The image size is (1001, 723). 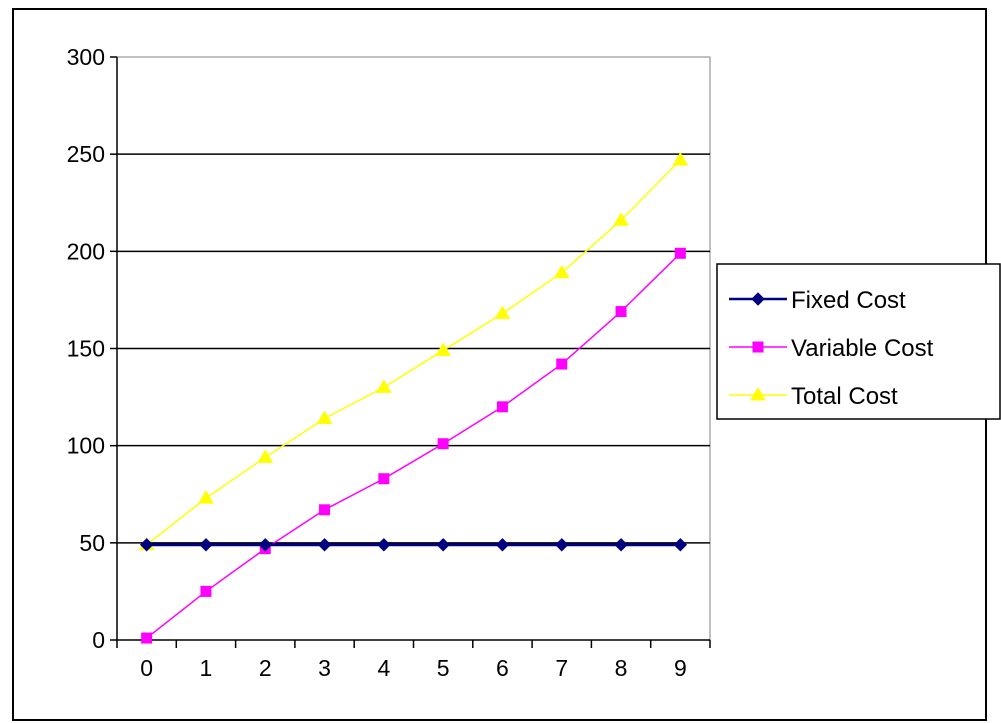 I want to click on legend-label: Variable Cost, so click(x=862, y=348).